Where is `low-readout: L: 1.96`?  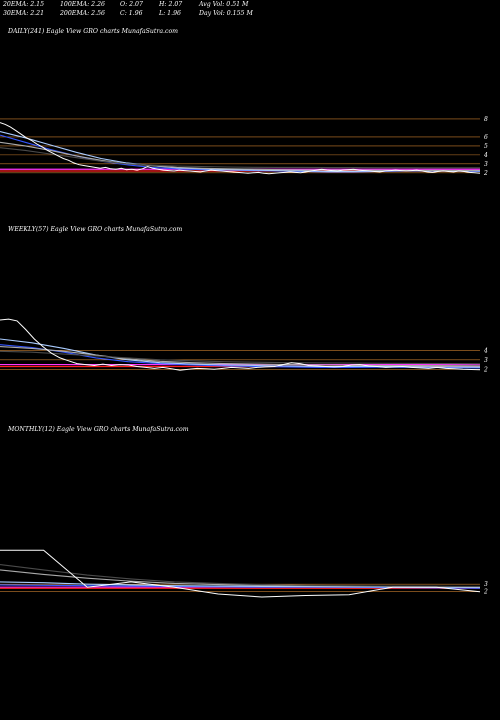 low-readout: L: 1.96 is located at coordinates (170, 13).